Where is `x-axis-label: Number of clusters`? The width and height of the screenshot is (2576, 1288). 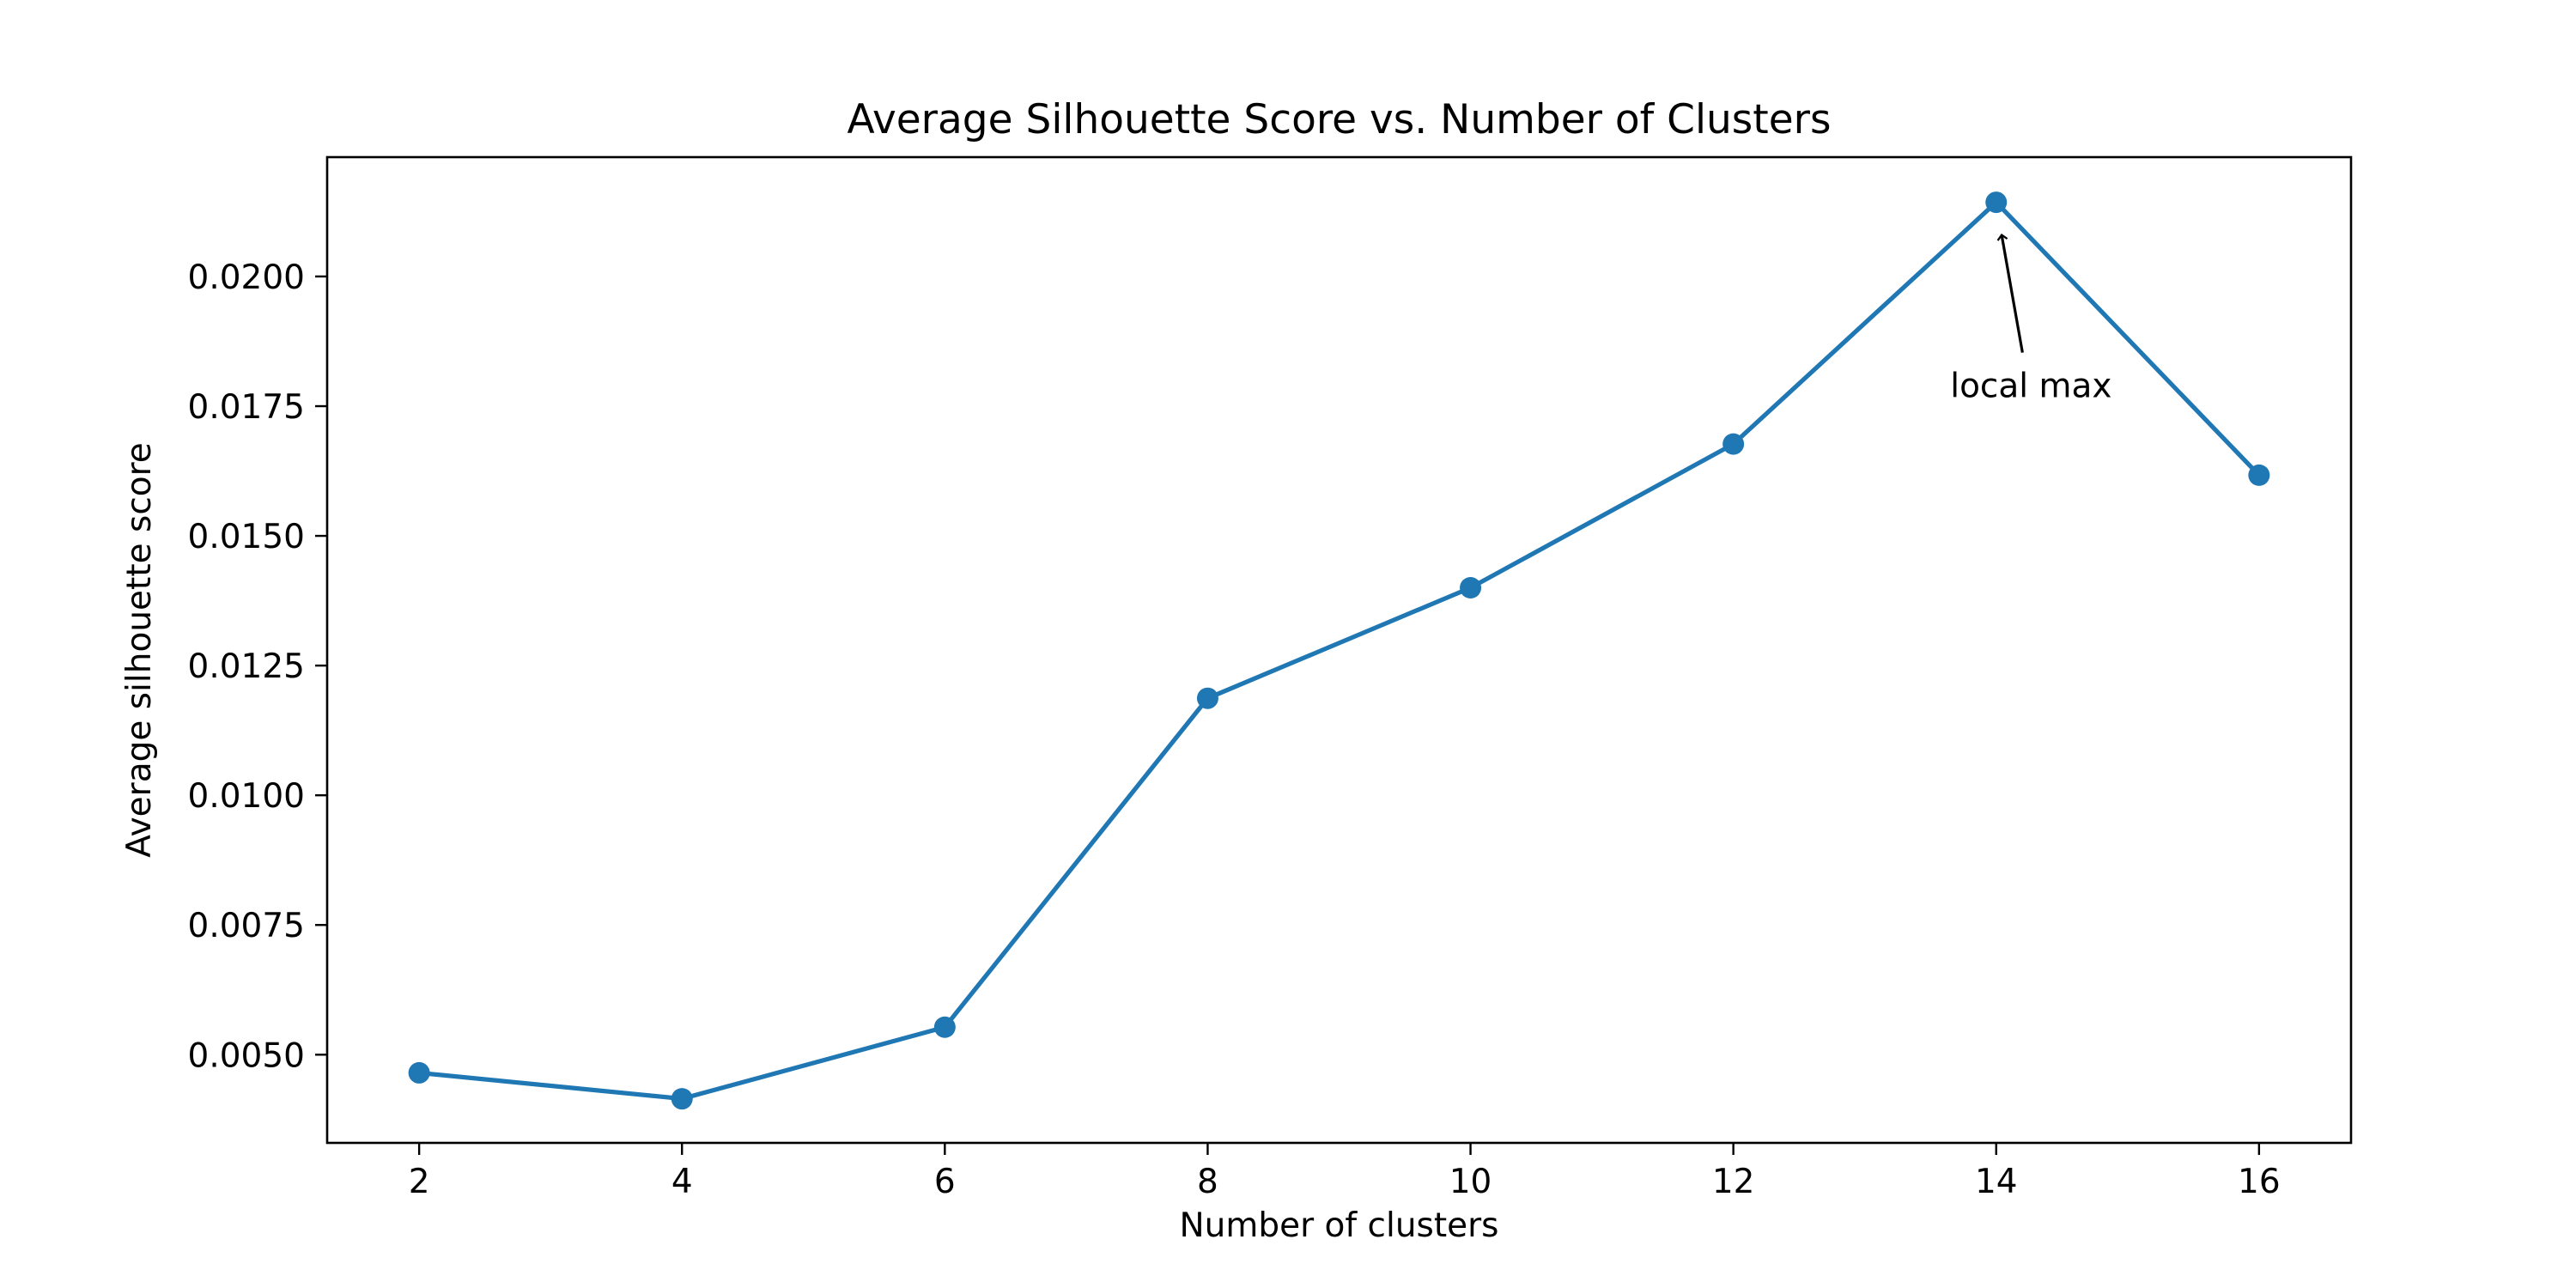 x-axis-label: Number of clusters is located at coordinates (1338, 1225).